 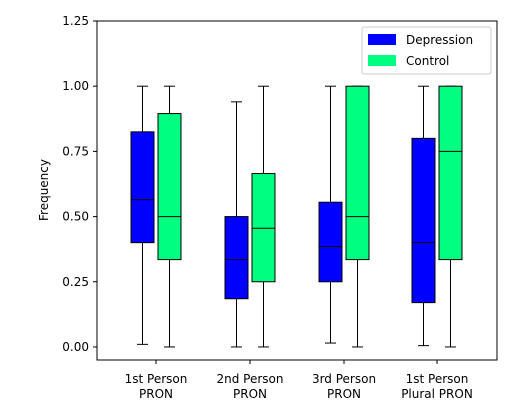 I want to click on legend-label: Control, so click(x=427, y=61).